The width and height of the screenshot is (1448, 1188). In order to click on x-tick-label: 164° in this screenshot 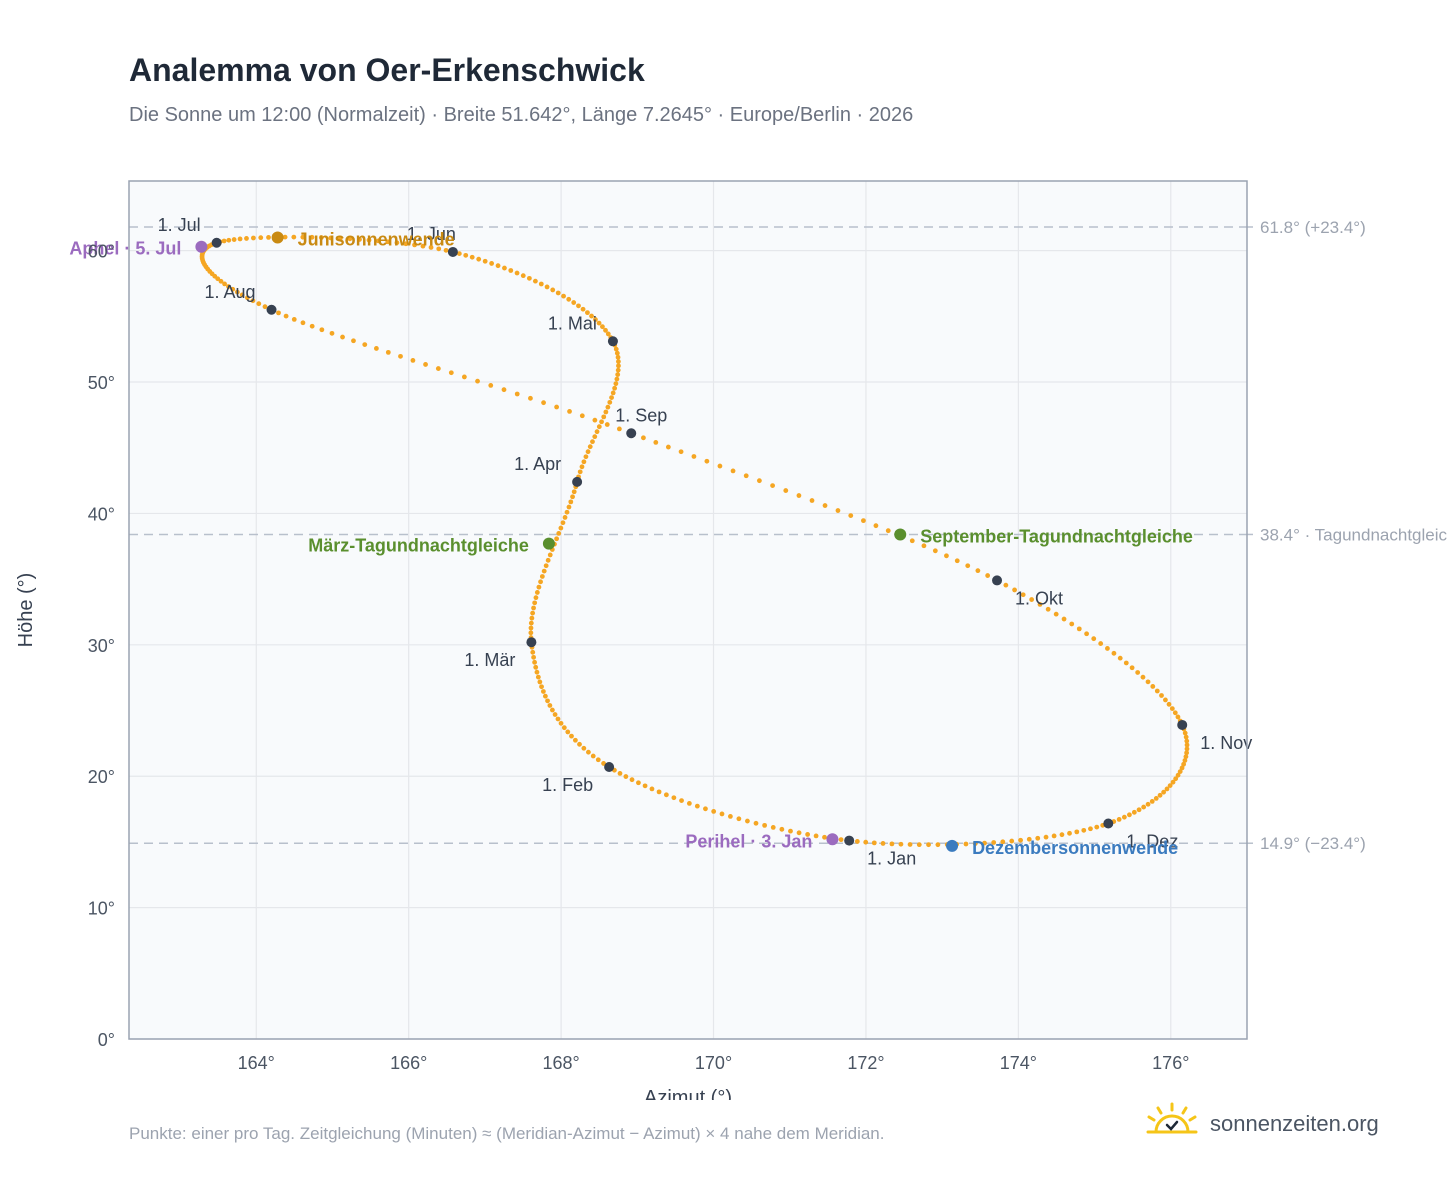, I will do `click(256, 1063)`.